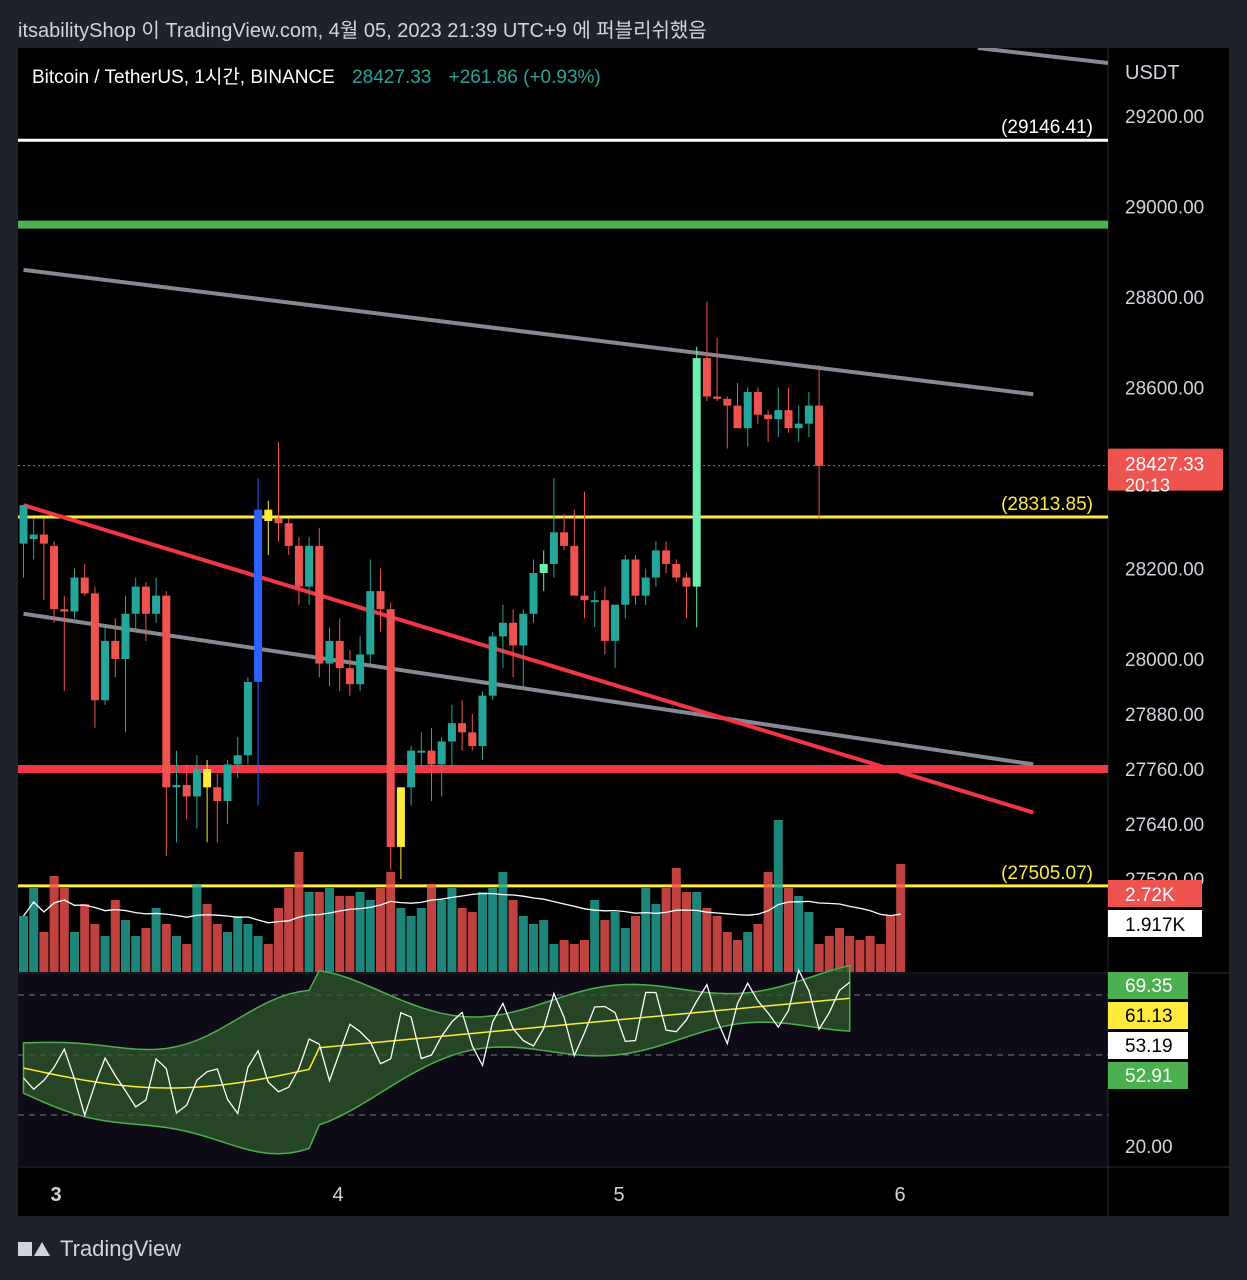 Image resolution: width=1247 pixels, height=1280 pixels. Describe the element at coordinates (1164, 825) in the screenshot. I see `price-tick-label: 27640.00` at that location.